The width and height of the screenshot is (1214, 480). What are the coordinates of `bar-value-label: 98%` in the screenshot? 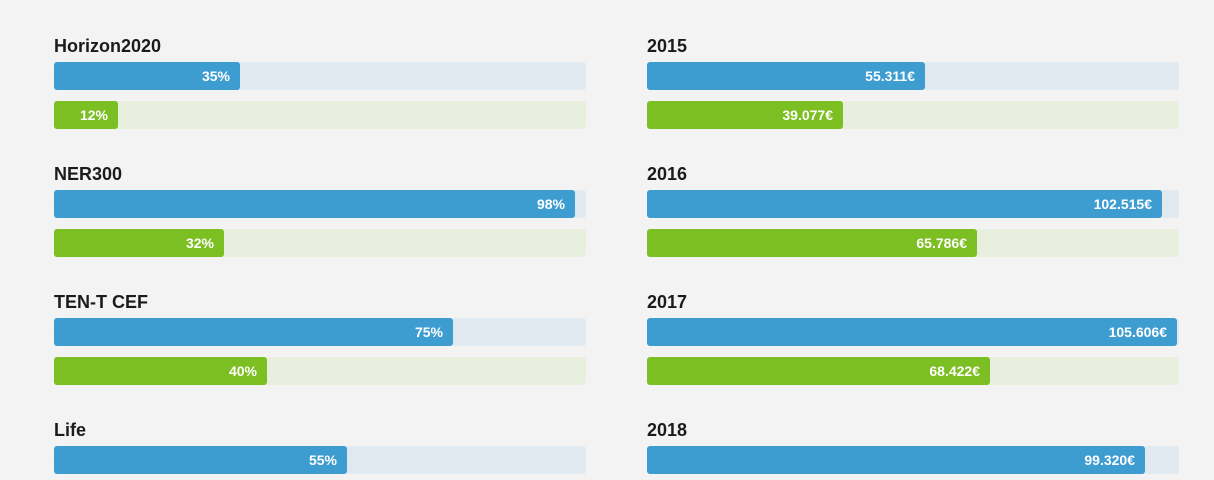 It's located at (550, 204).